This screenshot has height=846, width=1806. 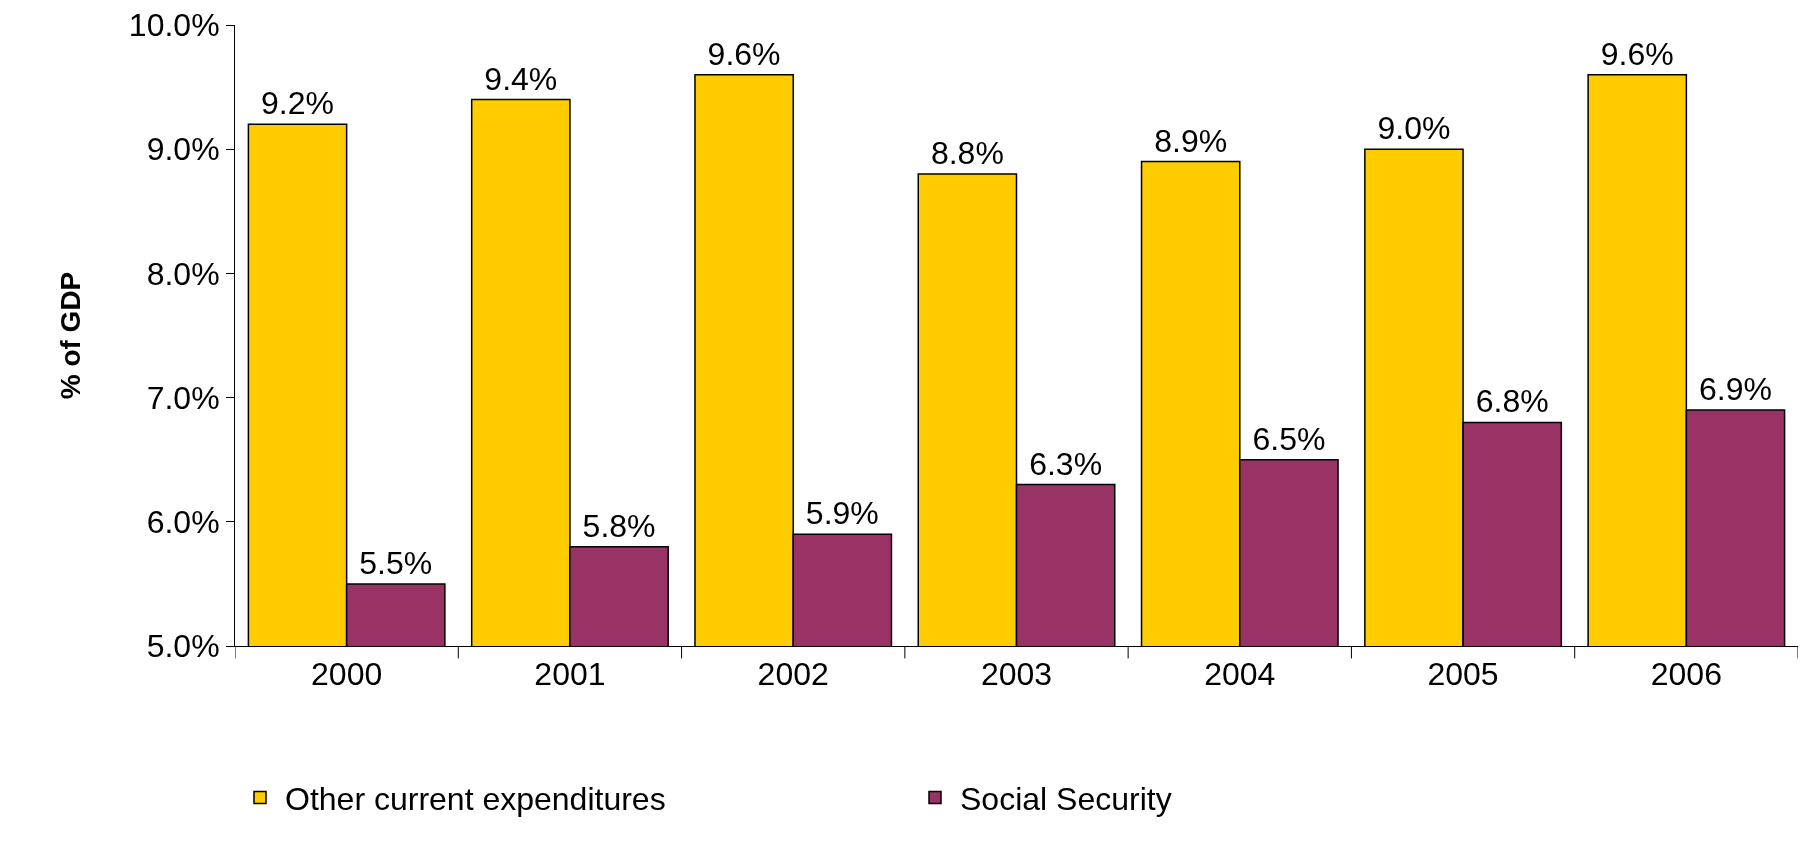 I want to click on data-label: 8.8%, so click(x=967, y=153).